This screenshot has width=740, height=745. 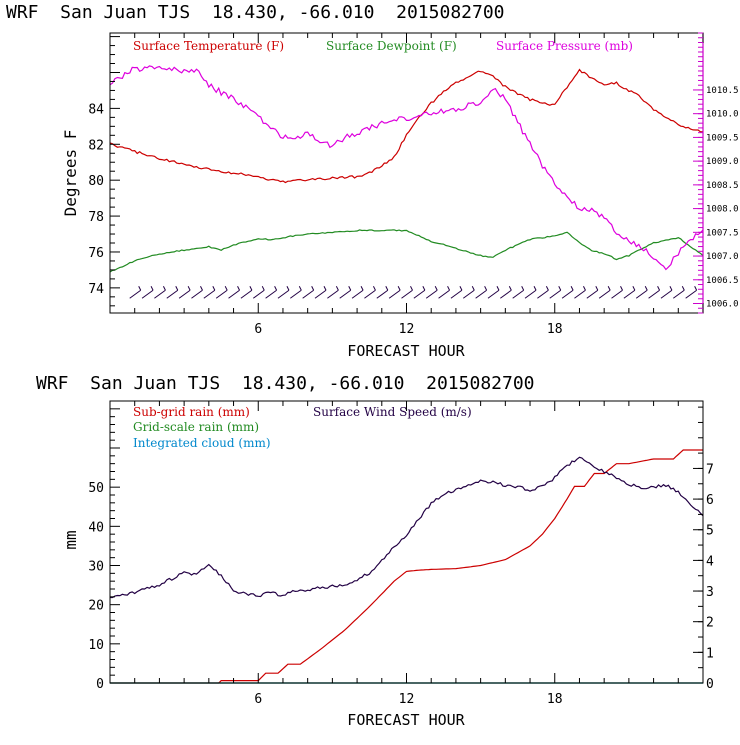 I want to click on y-tick-label: 74, so click(x=96, y=289).